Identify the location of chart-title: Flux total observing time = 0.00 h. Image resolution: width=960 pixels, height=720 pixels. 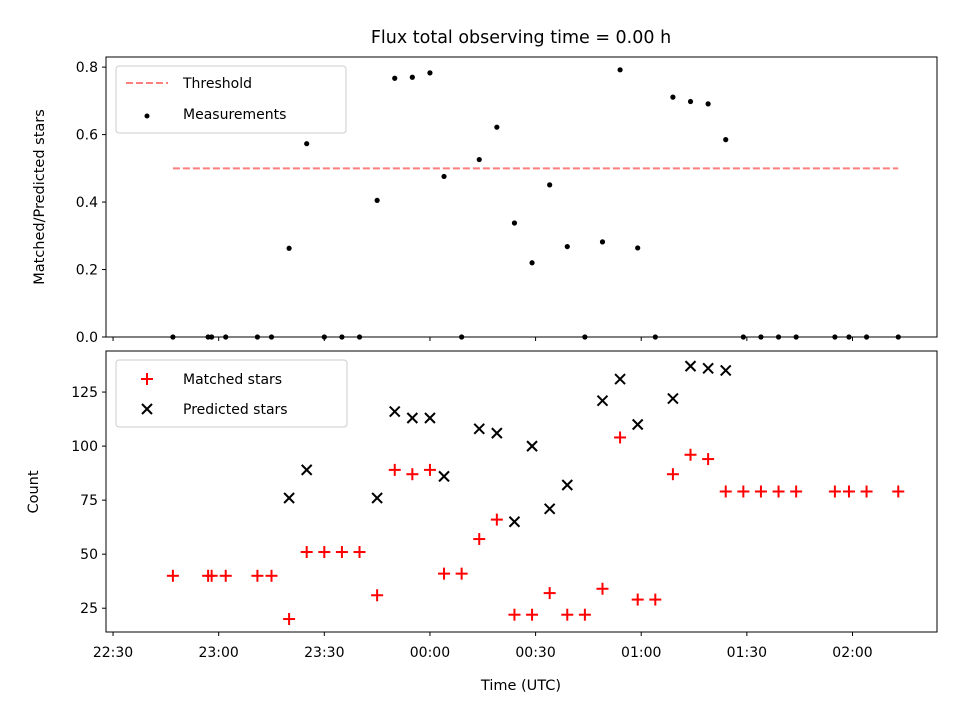
(521, 38).